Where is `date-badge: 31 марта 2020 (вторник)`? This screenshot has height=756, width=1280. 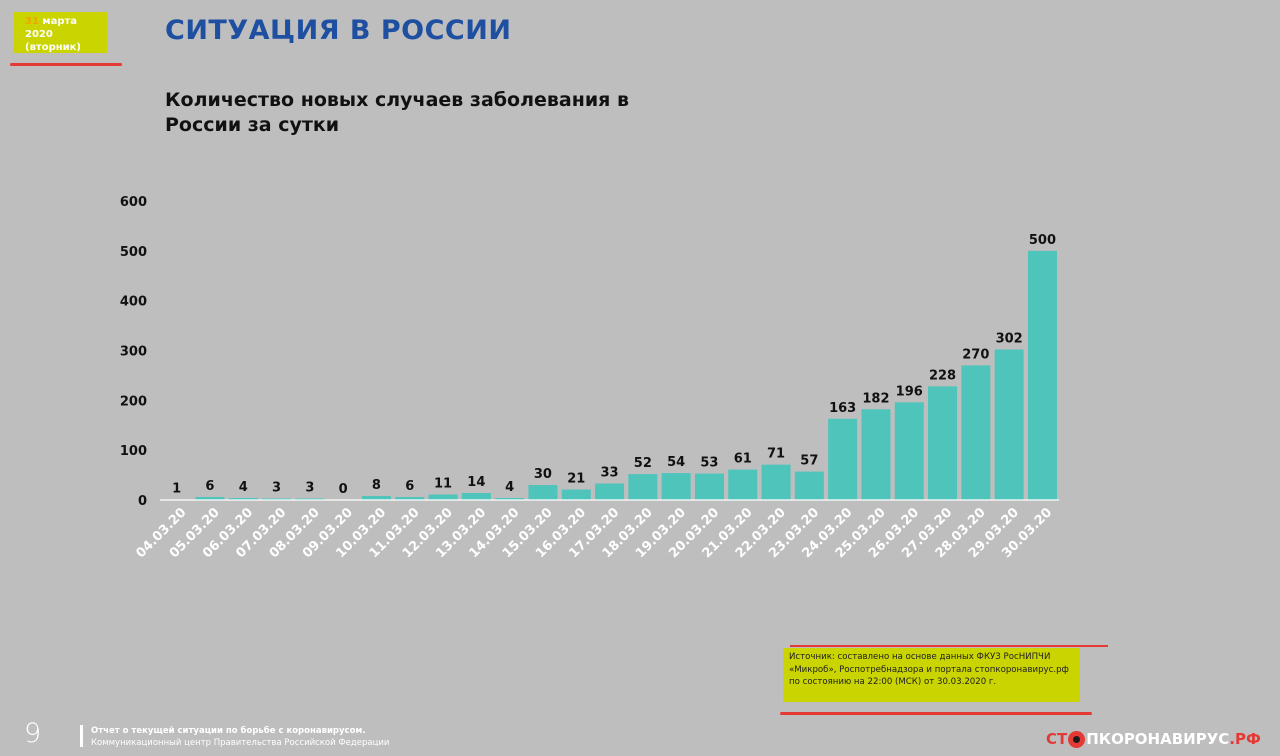 date-badge: 31 марта 2020 (вторник) is located at coordinates (60, 32).